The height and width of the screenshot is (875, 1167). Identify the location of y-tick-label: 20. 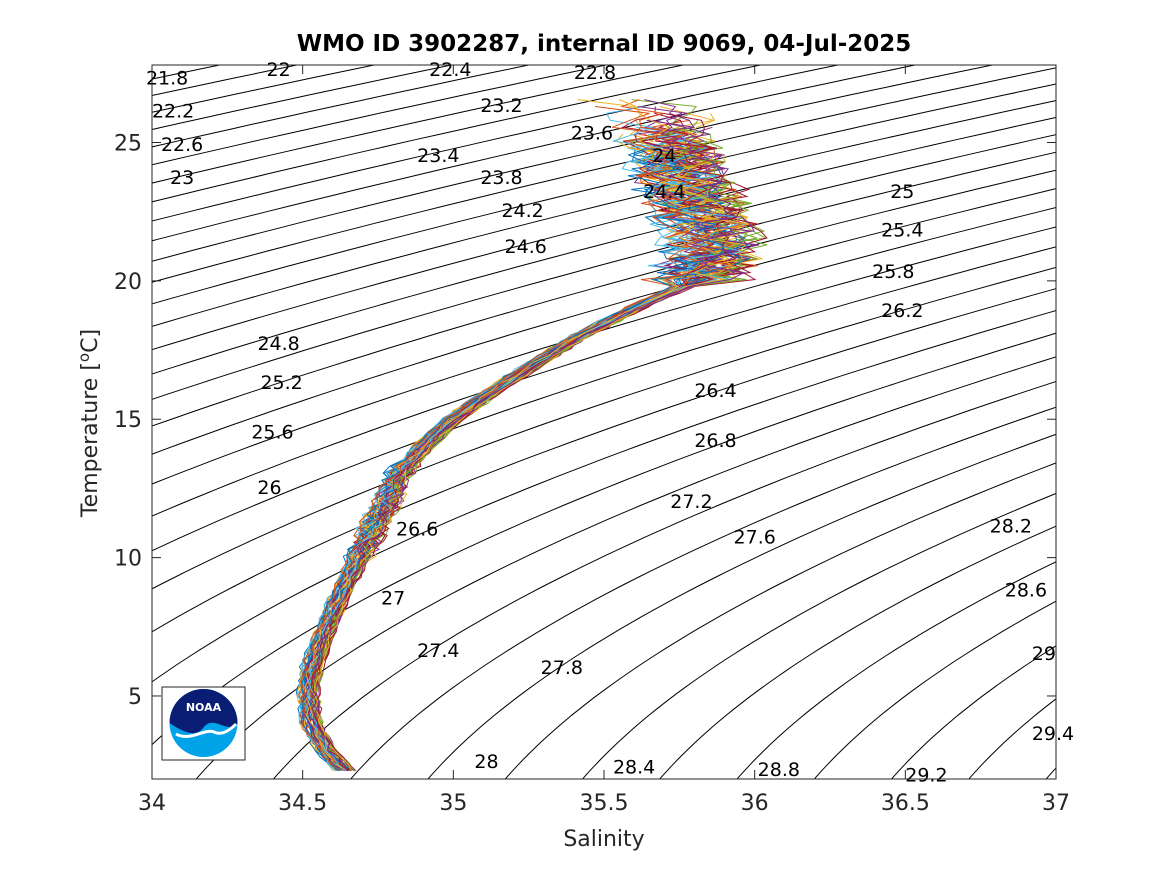
(128, 282).